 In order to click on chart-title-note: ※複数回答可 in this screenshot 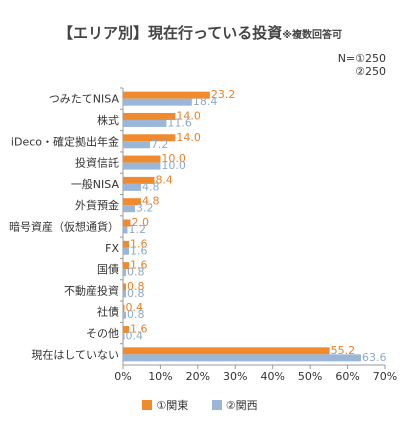, I will do `click(312, 35)`.